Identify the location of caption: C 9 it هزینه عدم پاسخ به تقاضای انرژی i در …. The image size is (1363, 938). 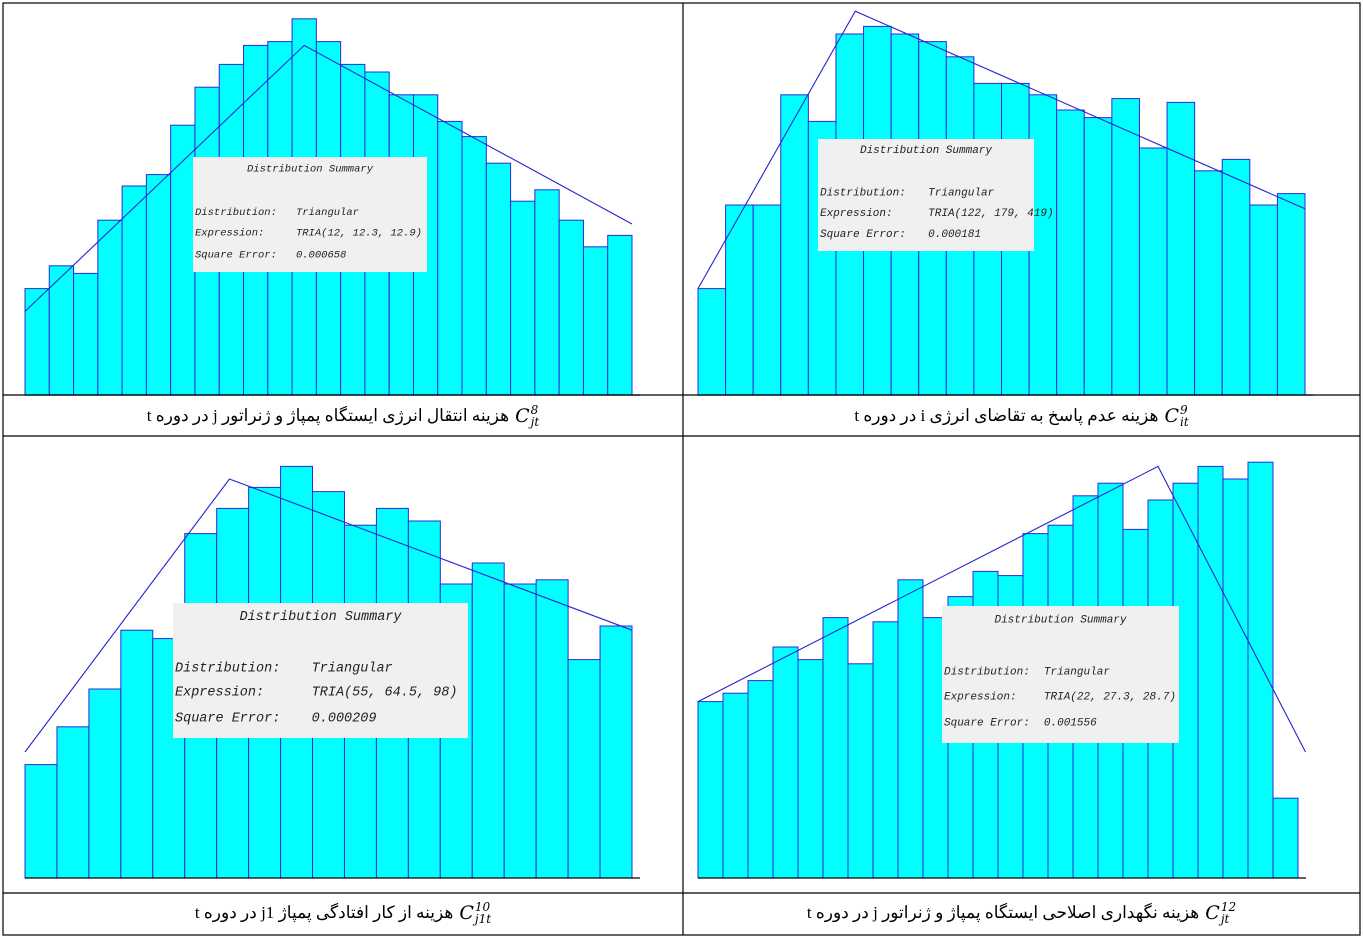
(1021, 416).